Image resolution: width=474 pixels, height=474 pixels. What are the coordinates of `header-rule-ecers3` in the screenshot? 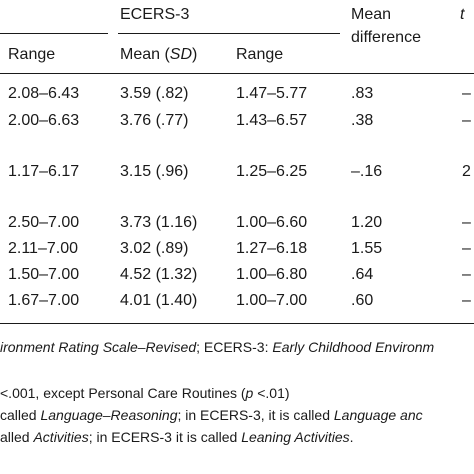 It's located at (229, 33).